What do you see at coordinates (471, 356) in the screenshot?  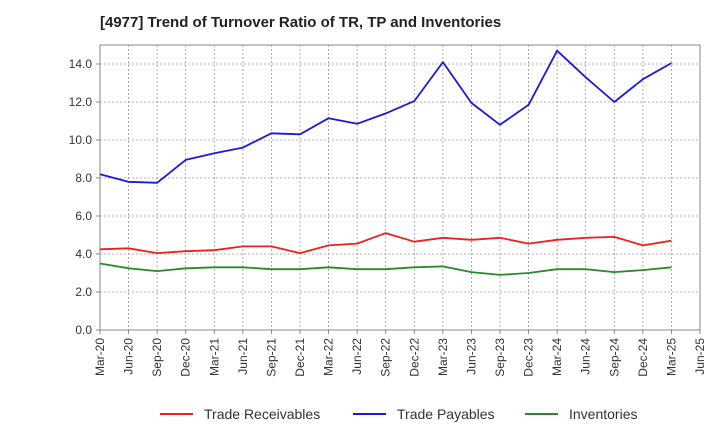 I see `x-tick-label: Jun-23` at bounding box center [471, 356].